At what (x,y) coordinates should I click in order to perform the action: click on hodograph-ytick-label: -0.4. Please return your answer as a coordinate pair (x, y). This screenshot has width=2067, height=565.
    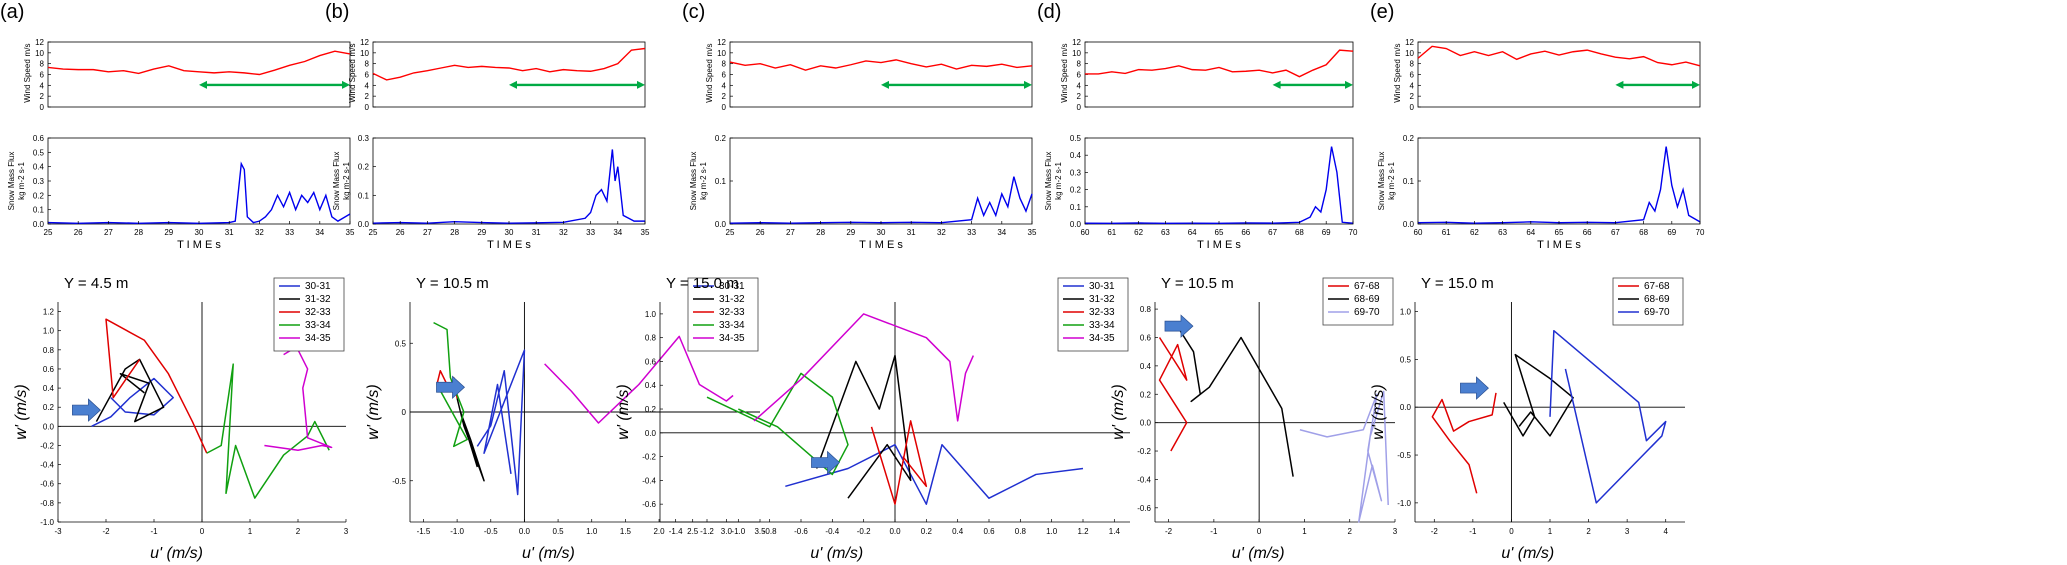
    Looking at the image, I should click on (1144, 479).